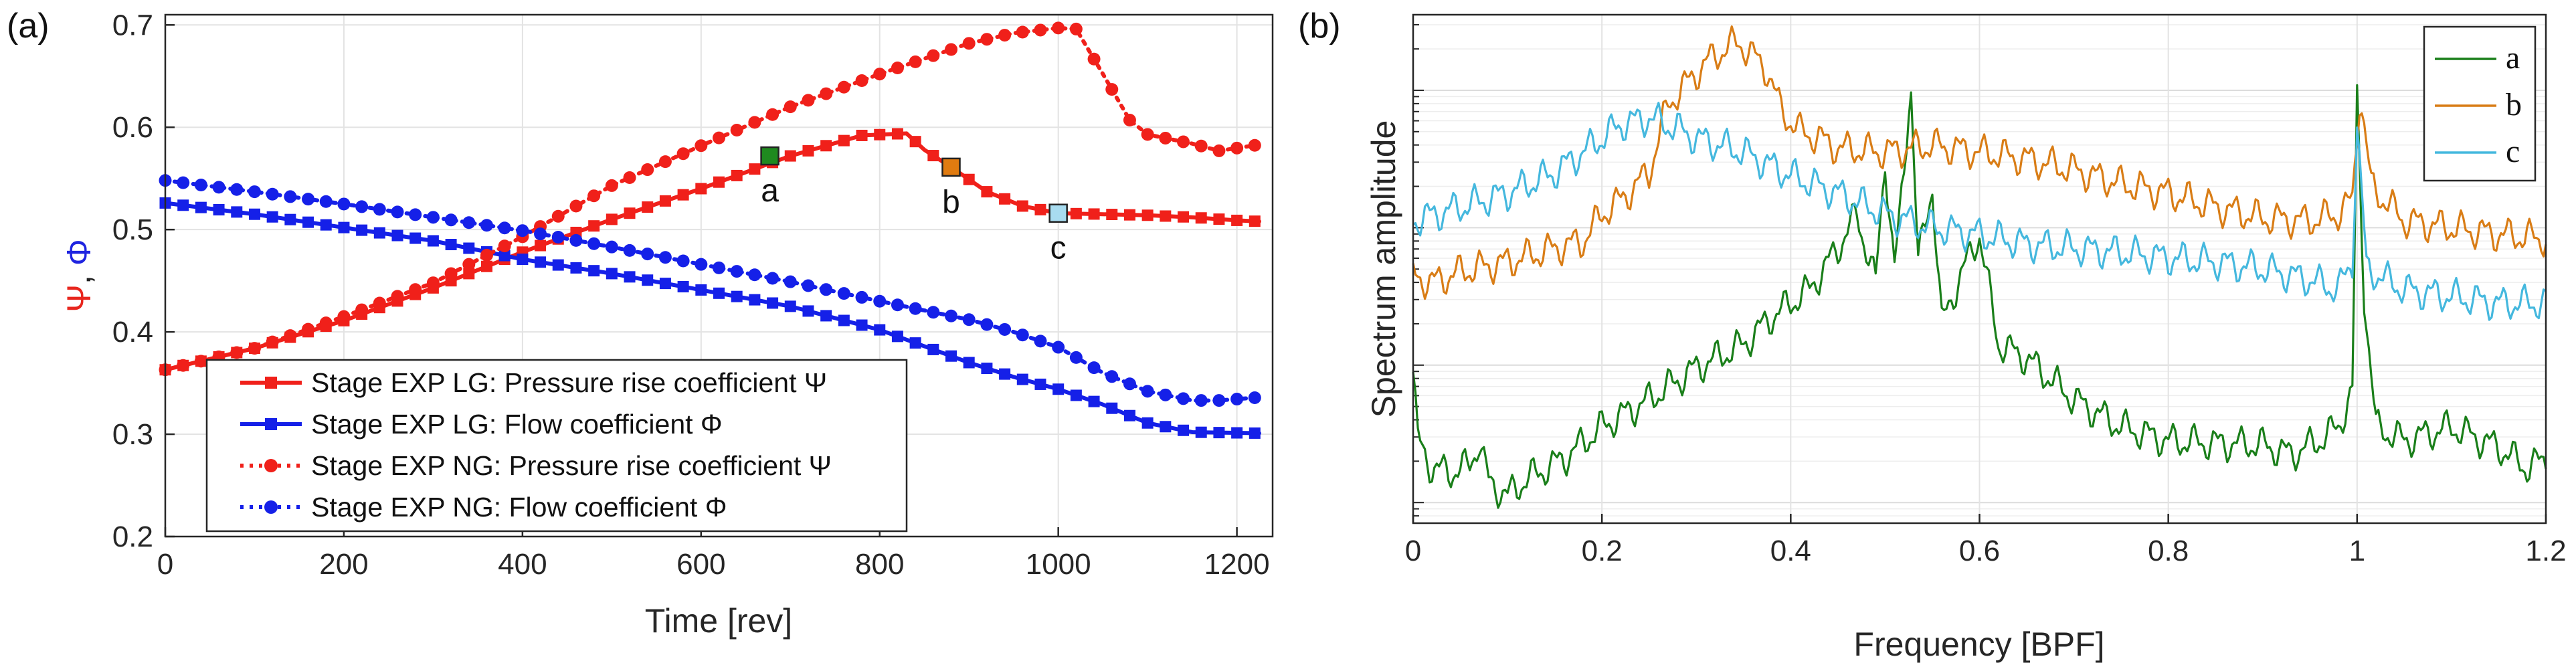 This screenshot has width=2576, height=667. I want to click on y-tick-label: 0.6, so click(132, 127).